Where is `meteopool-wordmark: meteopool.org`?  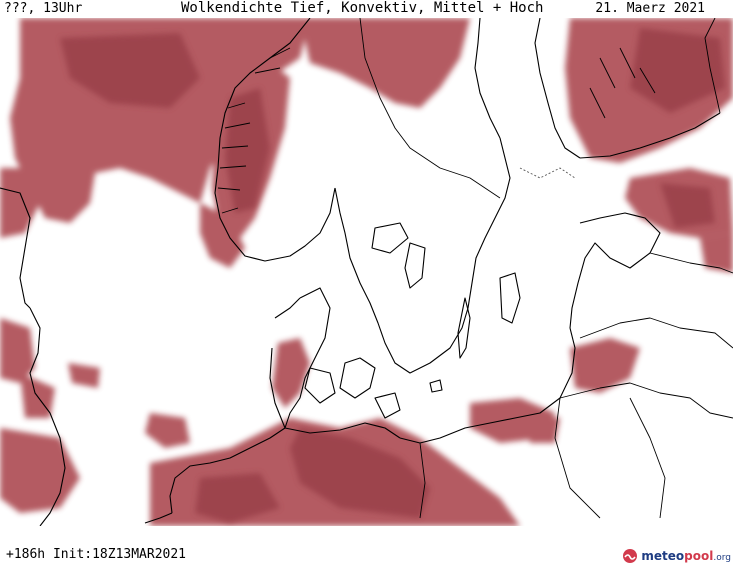
meteopool-wordmark: meteopool.org is located at coordinates (686, 556).